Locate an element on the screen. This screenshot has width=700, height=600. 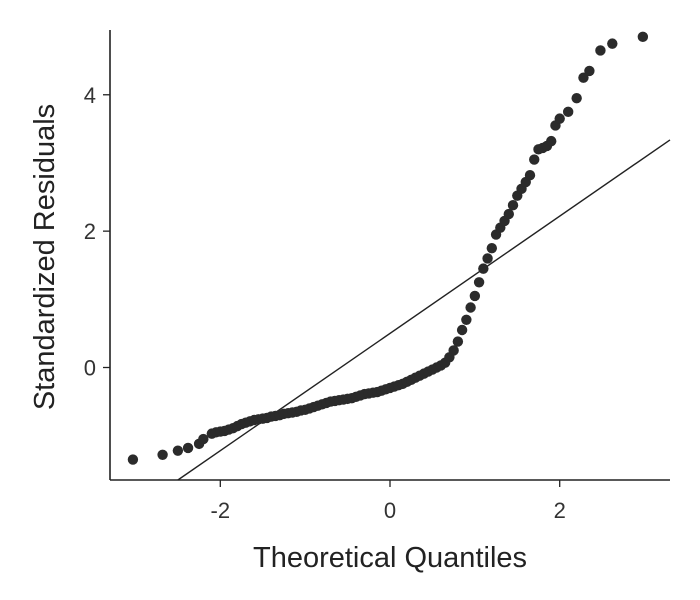
x-tick-label: 2 is located at coordinates (560, 510).